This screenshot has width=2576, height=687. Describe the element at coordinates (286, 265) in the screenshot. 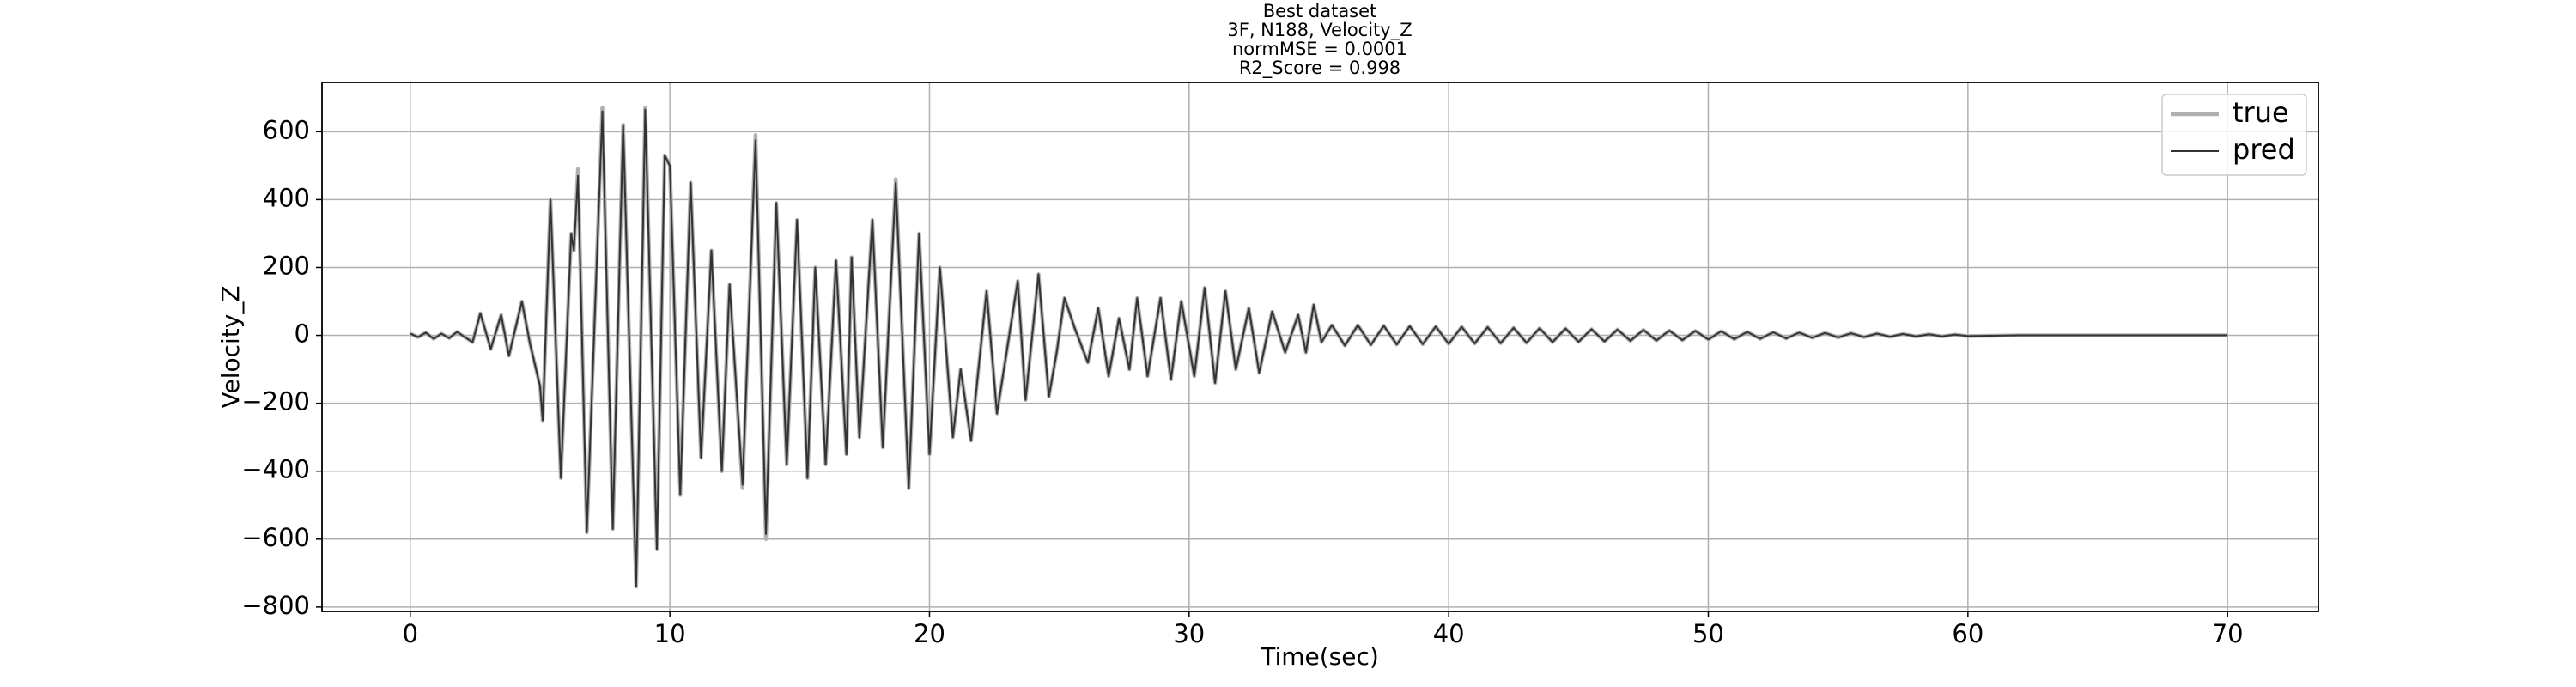

I see `y-tick-label: 200` at that location.